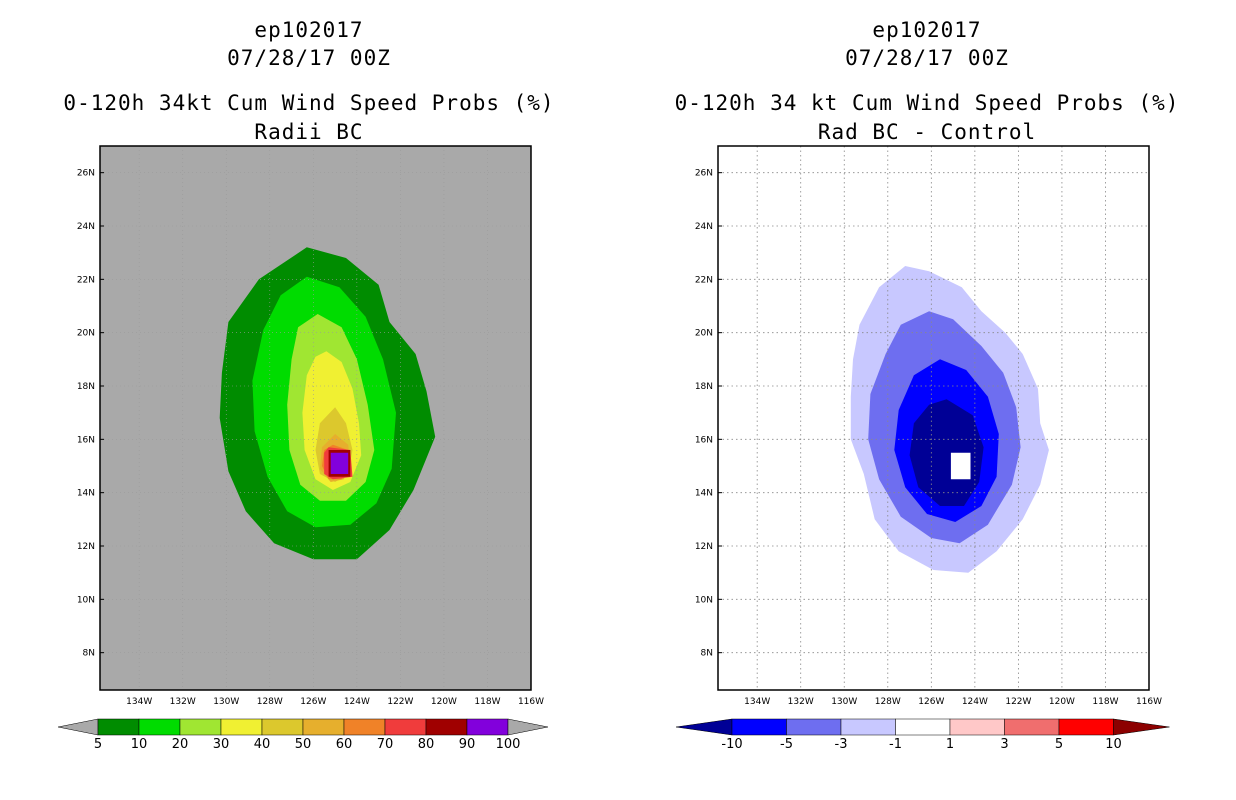 The height and width of the screenshot is (800, 1236). Describe the element at coordinates (927, 103) in the screenshot. I see `product-title: 0-120h 34 kt Cum Wind Speed Probs (%)` at that location.